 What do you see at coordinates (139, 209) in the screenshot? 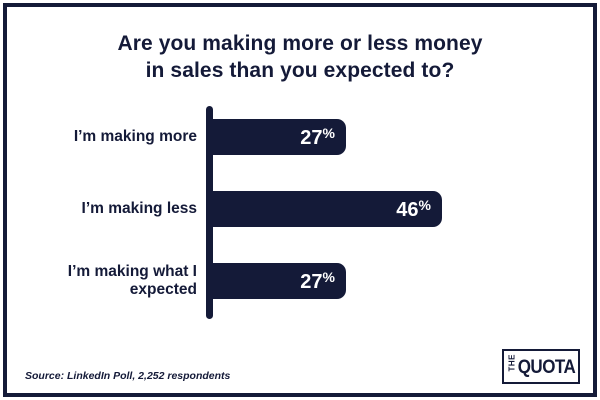
I see `category-label: I’m making less` at bounding box center [139, 209].